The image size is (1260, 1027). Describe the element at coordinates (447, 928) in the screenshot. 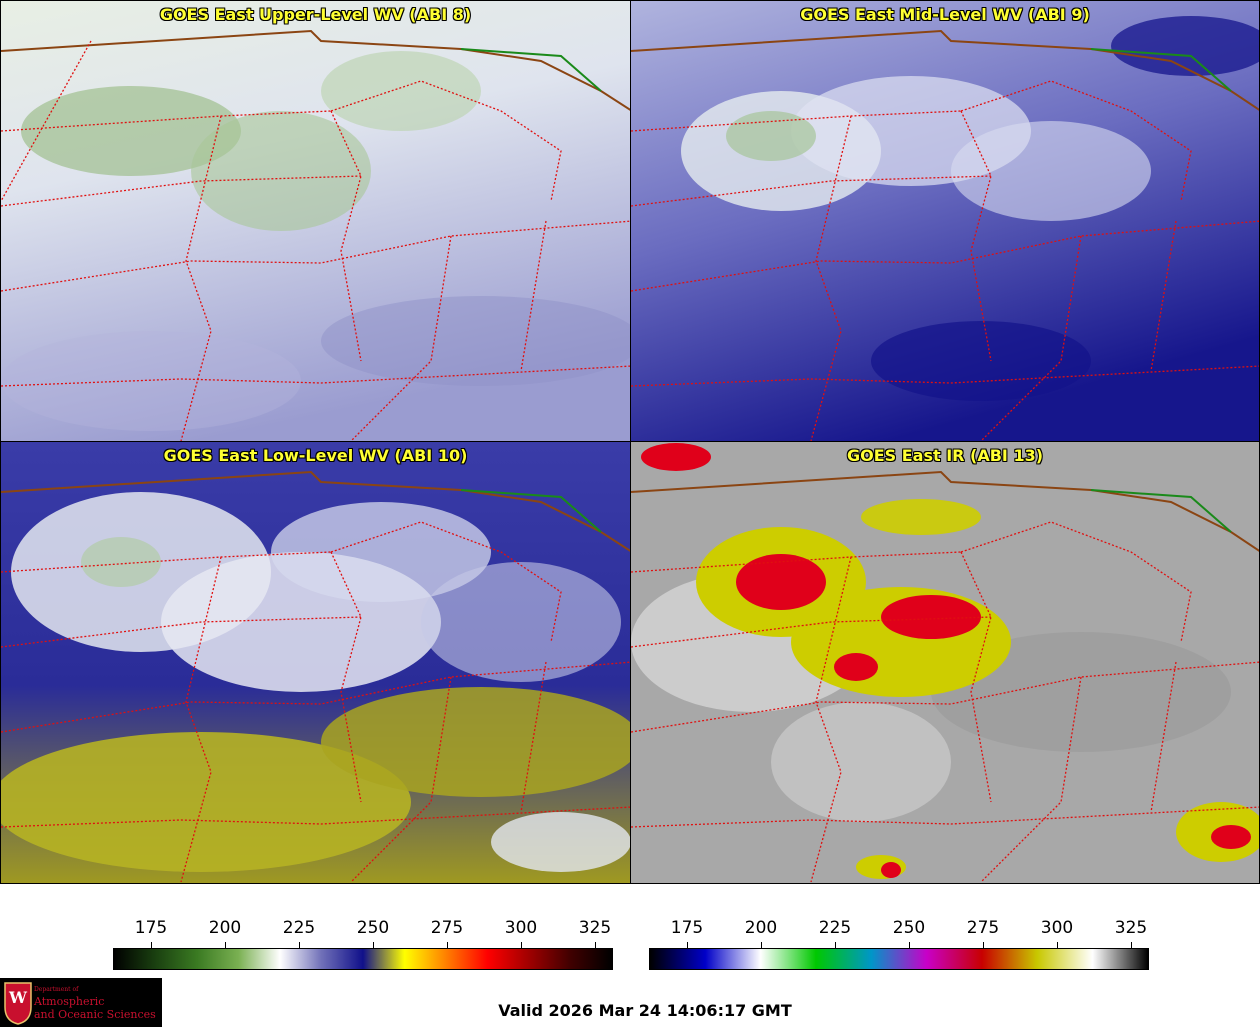

I see `colorbar_wv-tick-label: 275` at that location.